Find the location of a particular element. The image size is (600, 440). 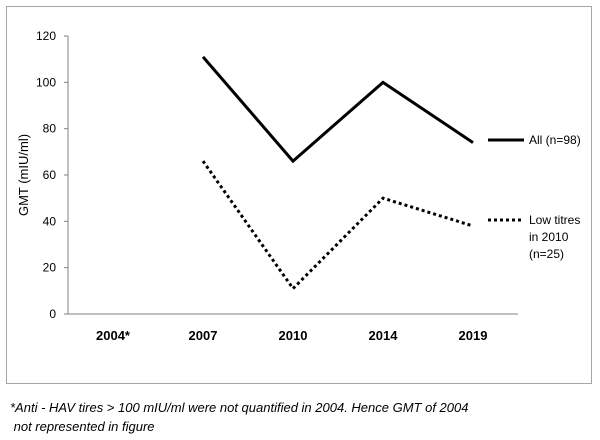

x-tick-label: 2010 is located at coordinates (293, 335).